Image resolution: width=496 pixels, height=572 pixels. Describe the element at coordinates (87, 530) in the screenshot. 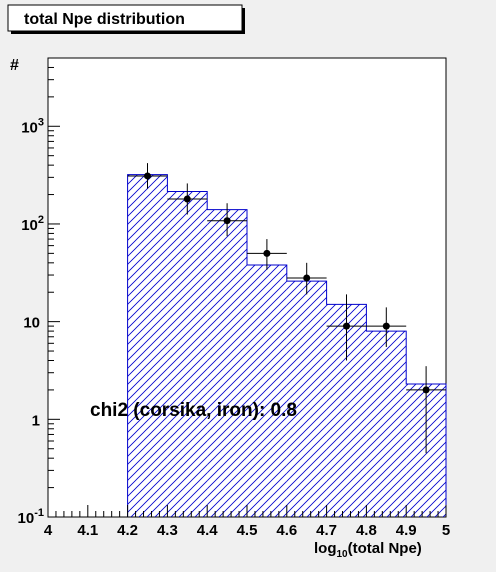

I see `x-tick-label: 4.1` at that location.